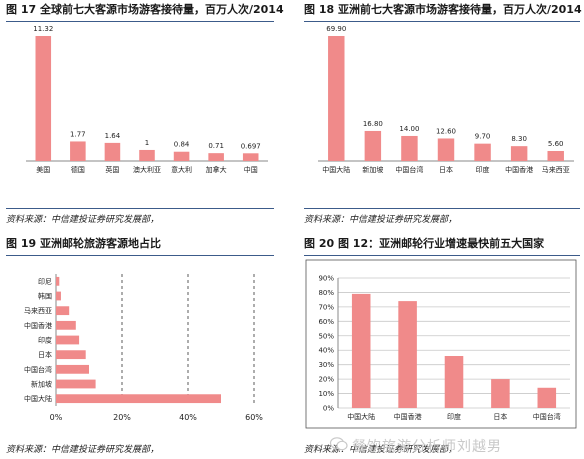 This screenshot has height=459, width=584. I want to click on tick-label: 90%, so click(326, 279).